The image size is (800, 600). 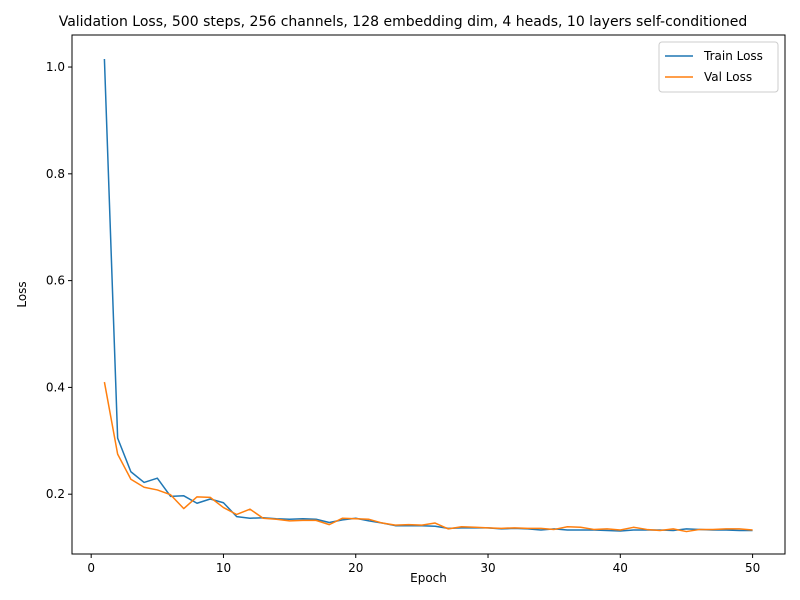 I want to click on legend-label-train-loss: Train Loss, so click(x=733, y=56).